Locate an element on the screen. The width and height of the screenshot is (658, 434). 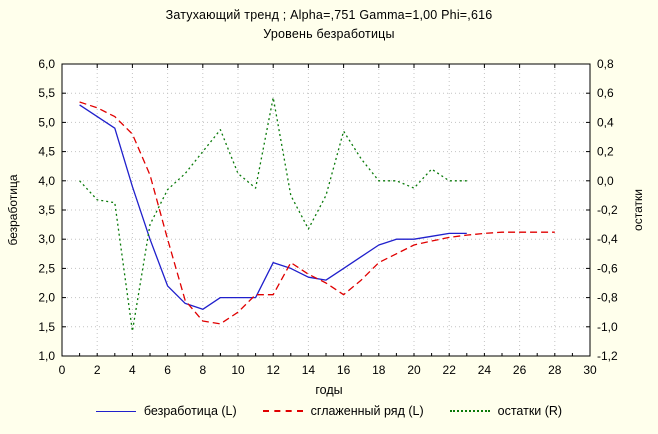
y-right-tick-label: 0,4 is located at coordinates (605, 122).